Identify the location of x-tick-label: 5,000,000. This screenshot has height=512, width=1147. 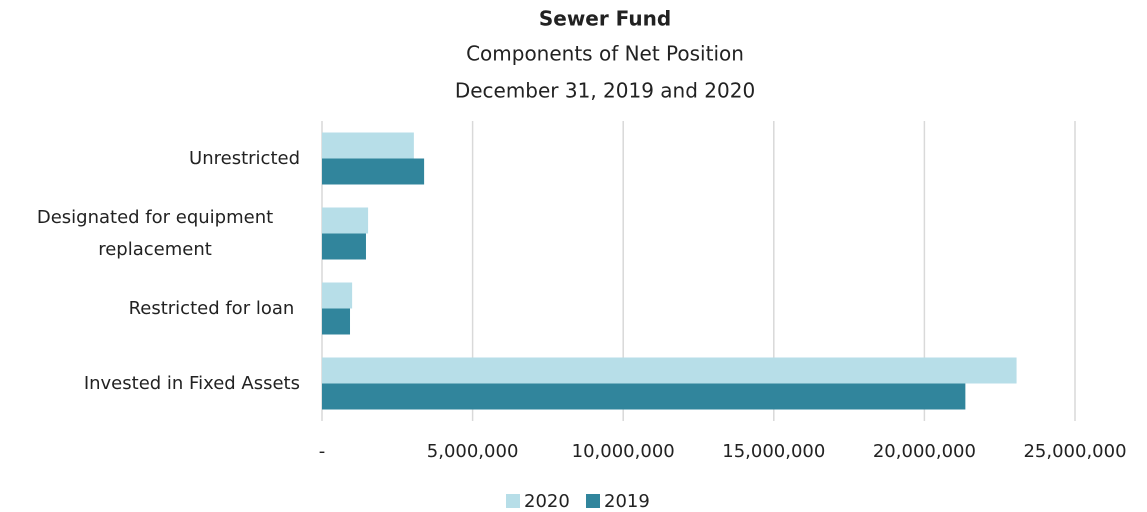
(473, 451).